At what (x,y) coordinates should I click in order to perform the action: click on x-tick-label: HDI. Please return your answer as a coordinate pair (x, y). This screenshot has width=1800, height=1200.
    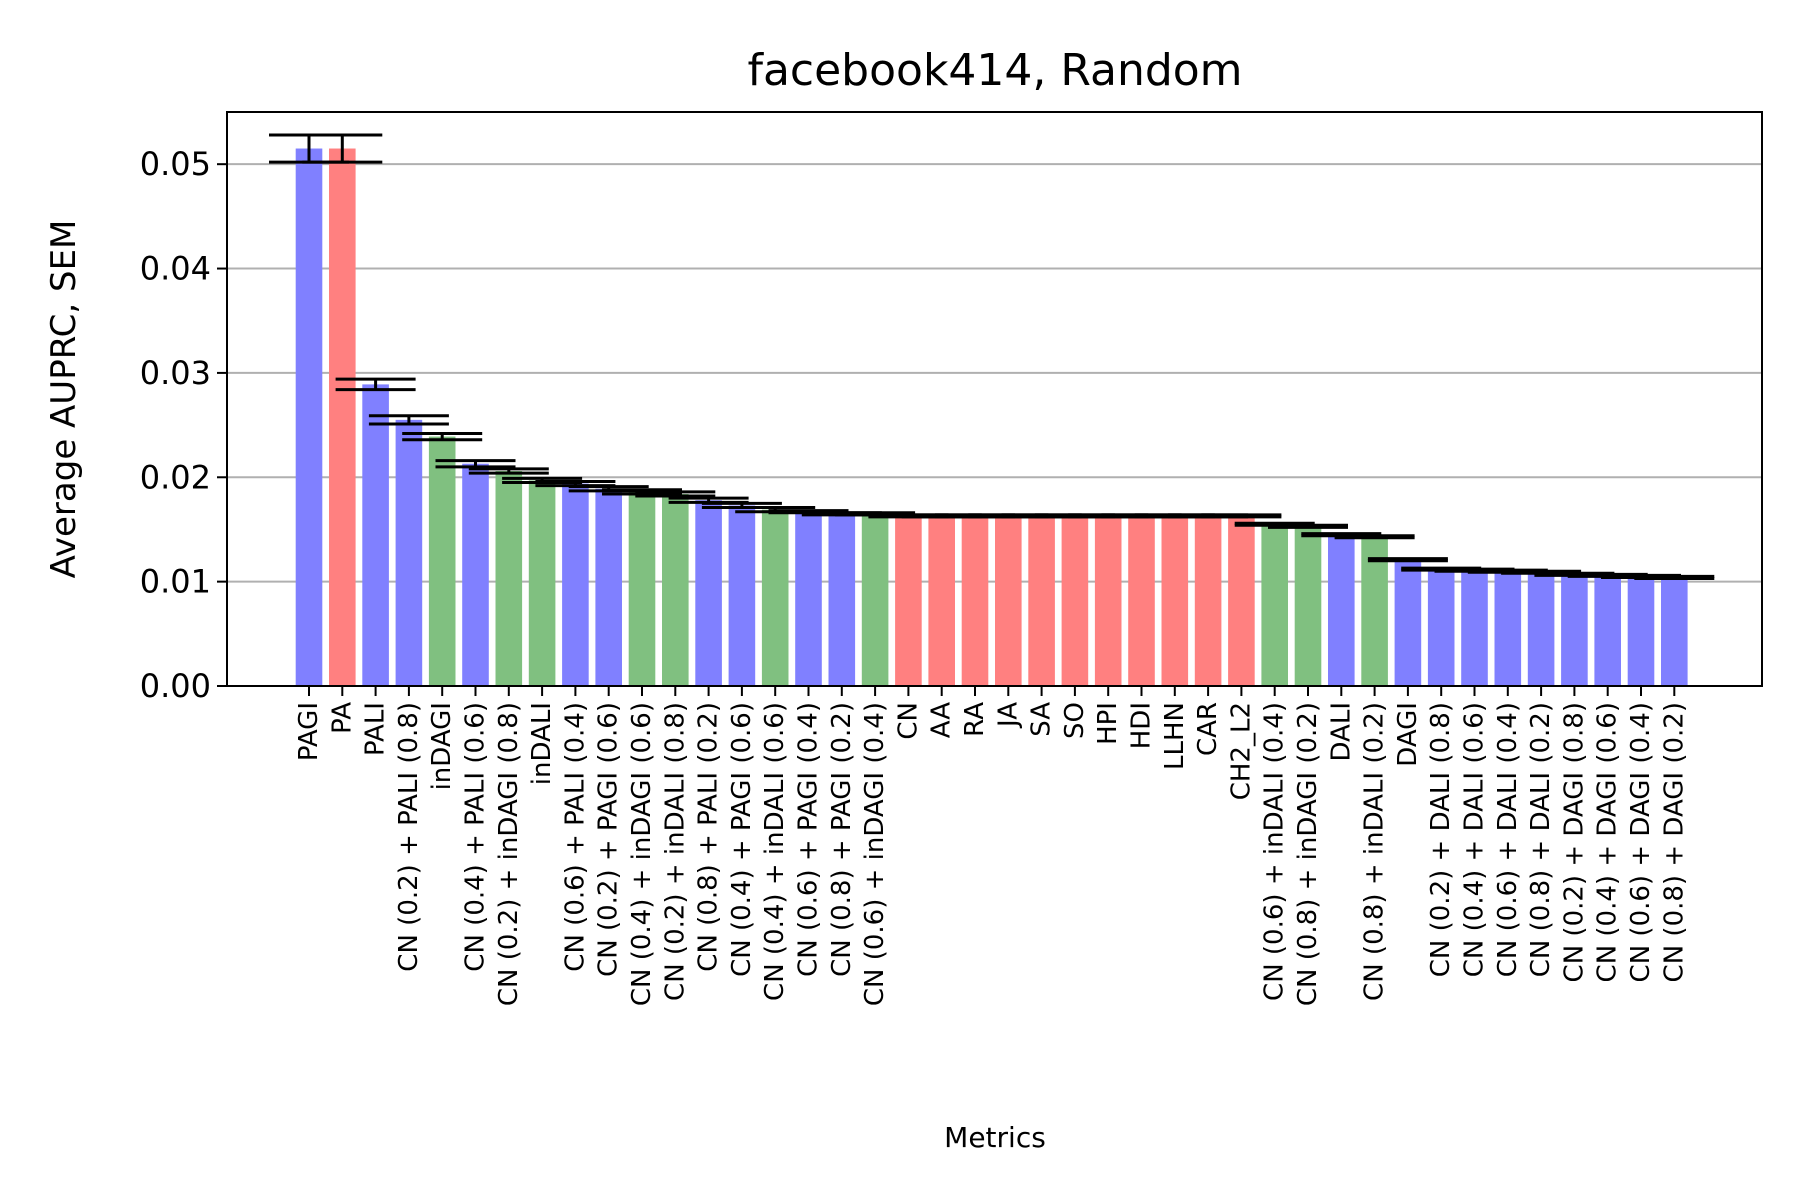
    Looking at the image, I should click on (1142, 725).